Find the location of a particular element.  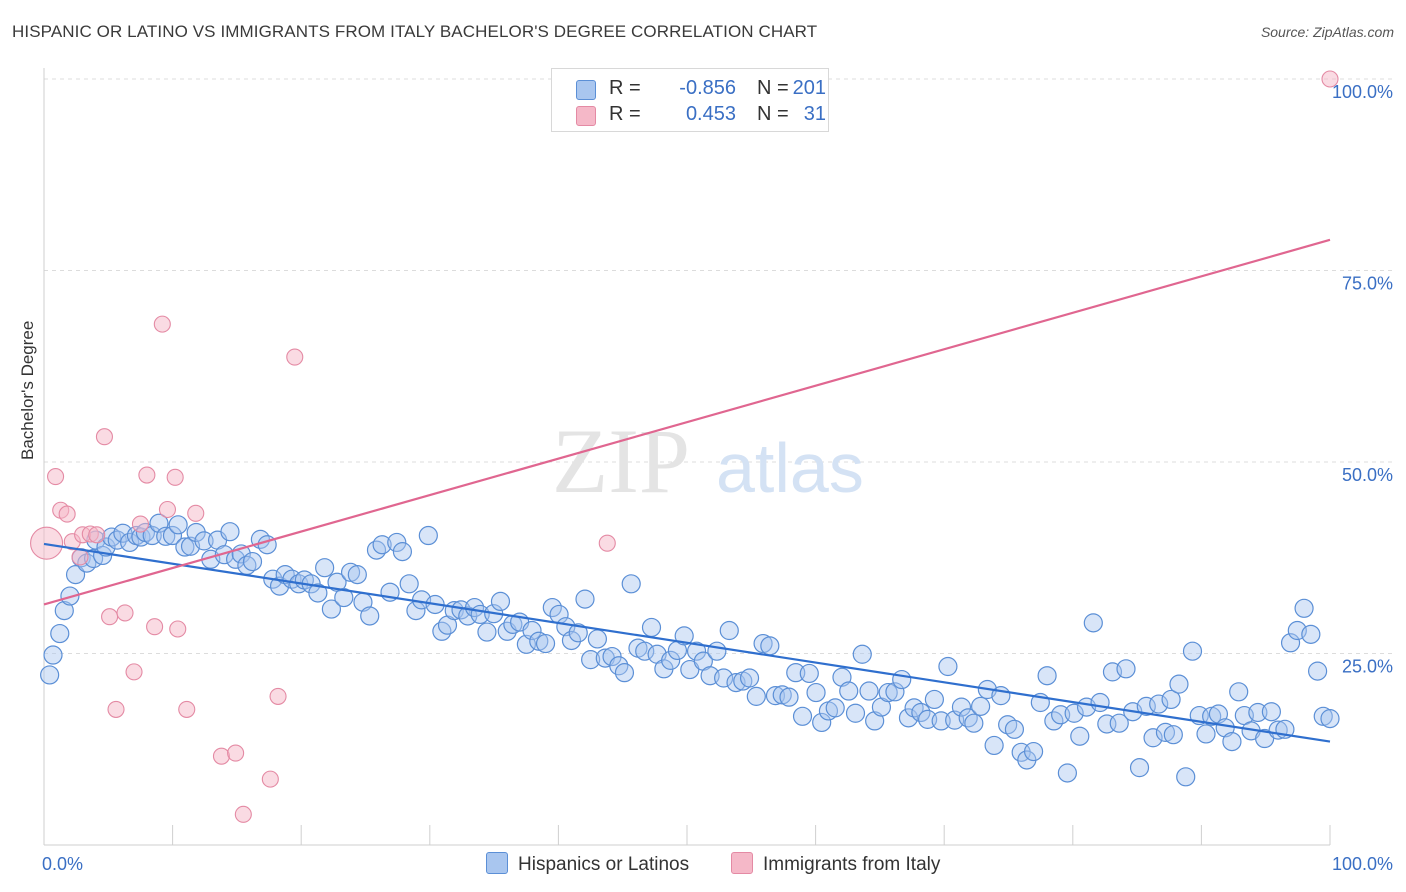

legend-r-label: R = is located at coordinates (625, 88).